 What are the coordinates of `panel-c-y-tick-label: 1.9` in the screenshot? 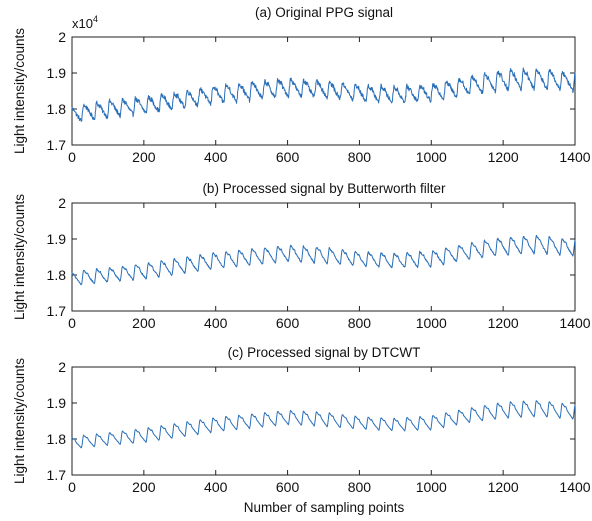 It's located at (57, 403).